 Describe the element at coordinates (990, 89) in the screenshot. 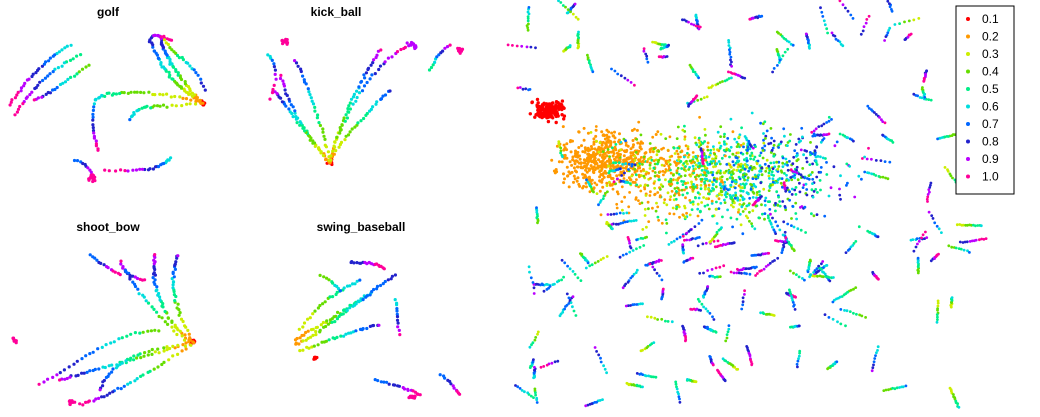

I see `legend-label: 0.5` at that location.